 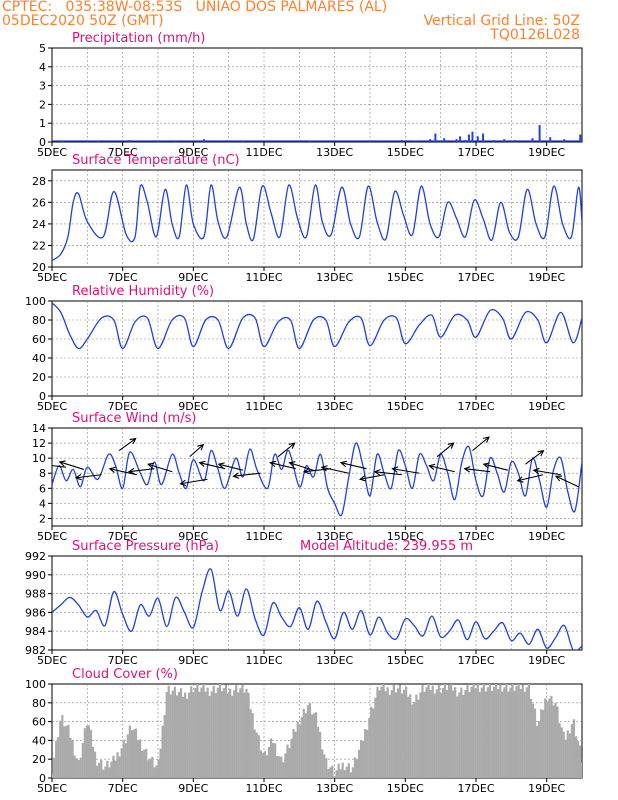 What do you see at coordinates (39, 740) in the screenshot?
I see `ytick-label: 40` at bounding box center [39, 740].